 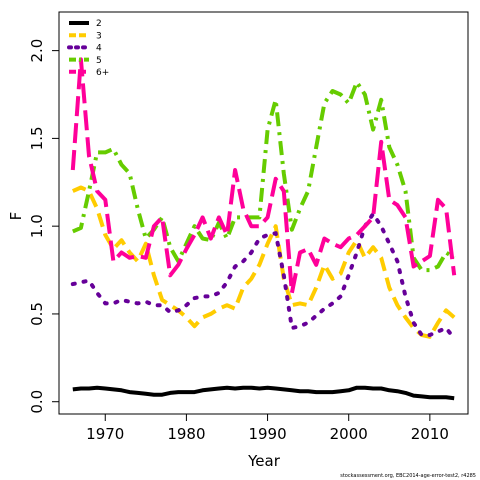 I want to click on y-tick-label: 1.5, so click(x=37, y=138).